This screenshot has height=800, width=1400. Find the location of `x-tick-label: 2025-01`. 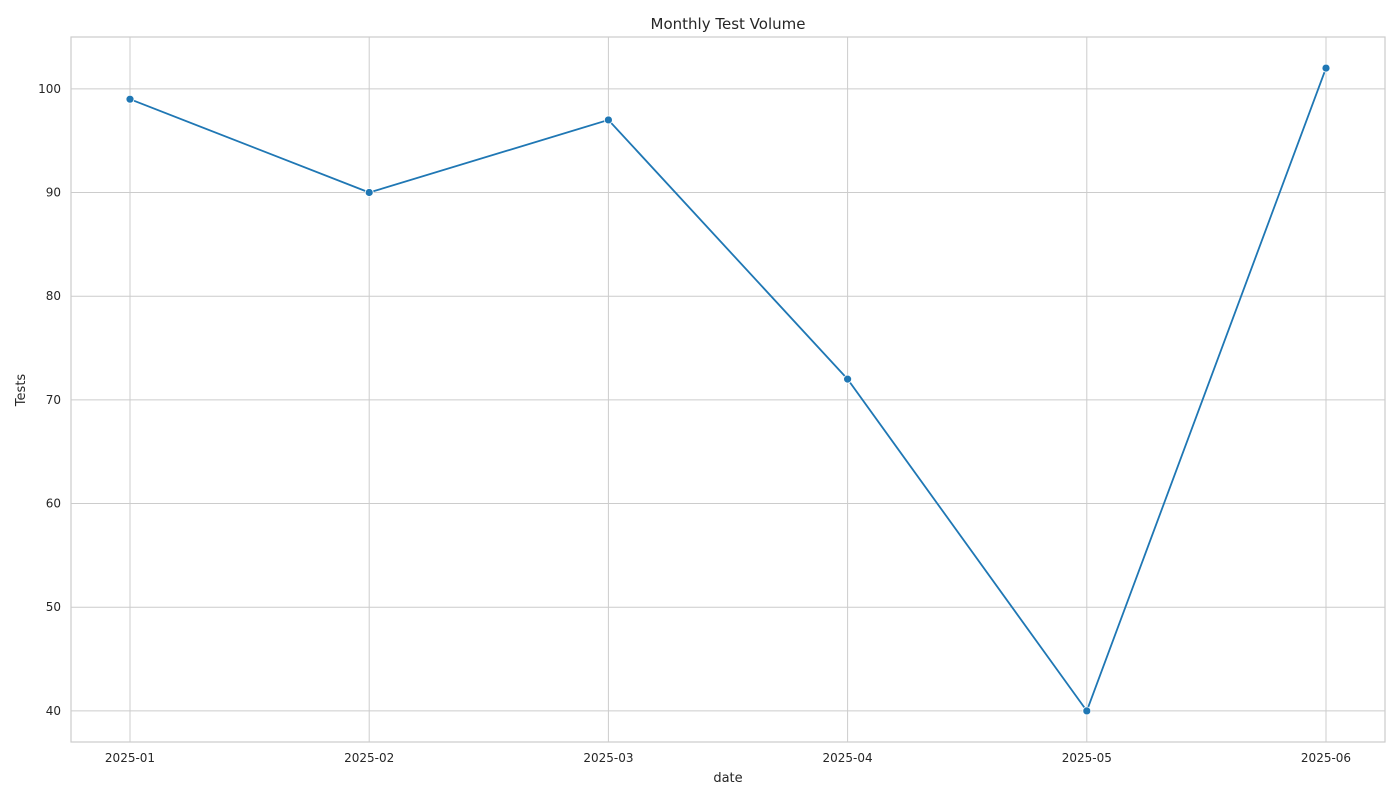

x-tick-label: 2025-01 is located at coordinates (130, 758).